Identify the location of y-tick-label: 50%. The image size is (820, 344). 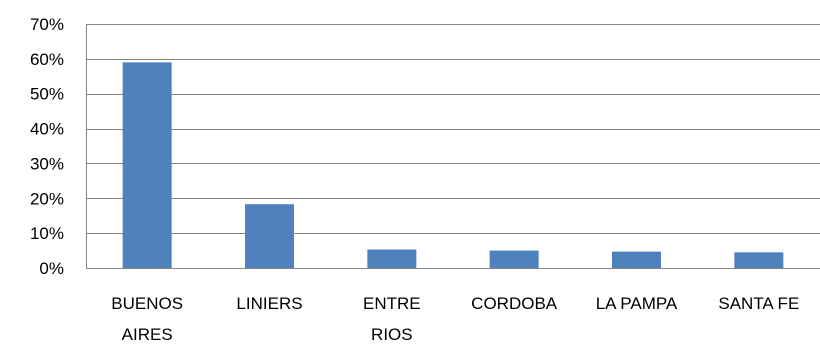
(47, 94).